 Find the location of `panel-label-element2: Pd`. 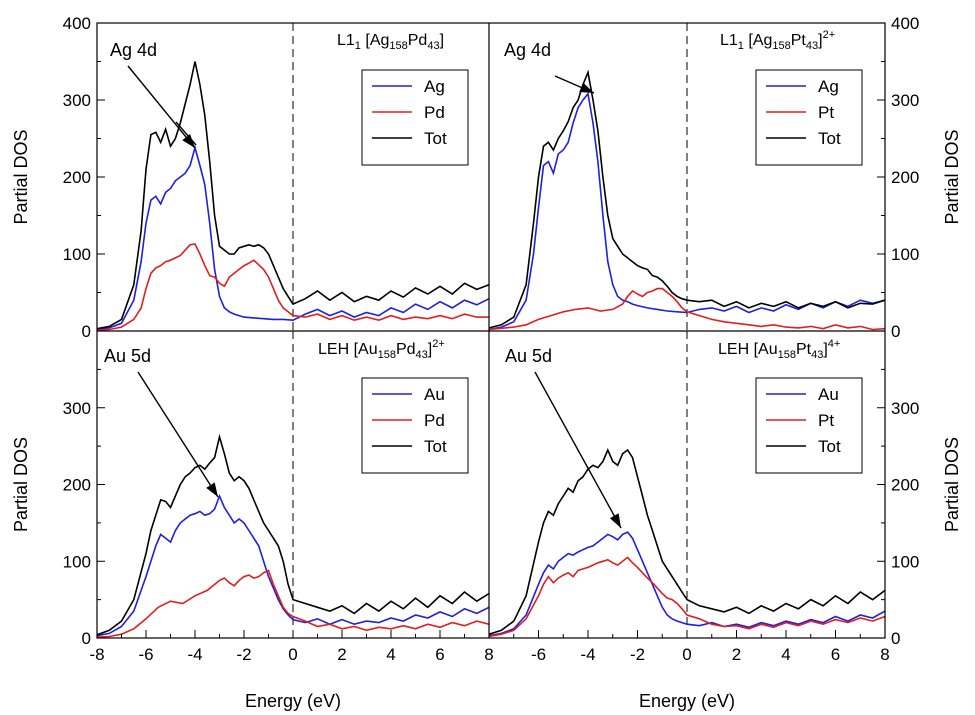

panel-label-element2: Pd is located at coordinates (406, 349).